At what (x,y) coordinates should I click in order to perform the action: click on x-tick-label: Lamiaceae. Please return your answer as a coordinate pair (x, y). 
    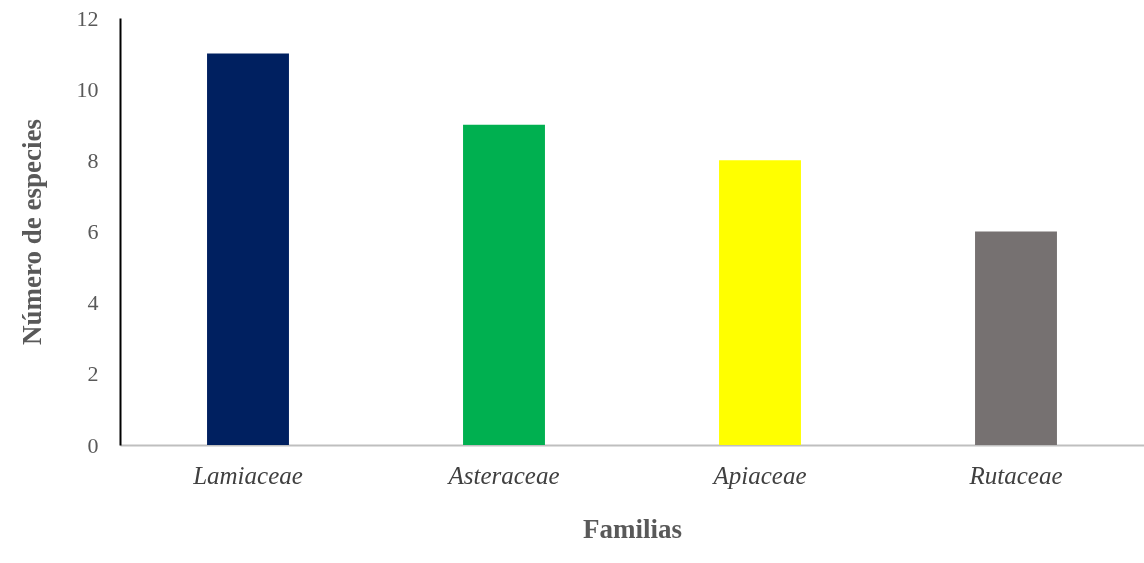
    Looking at the image, I should click on (247, 475).